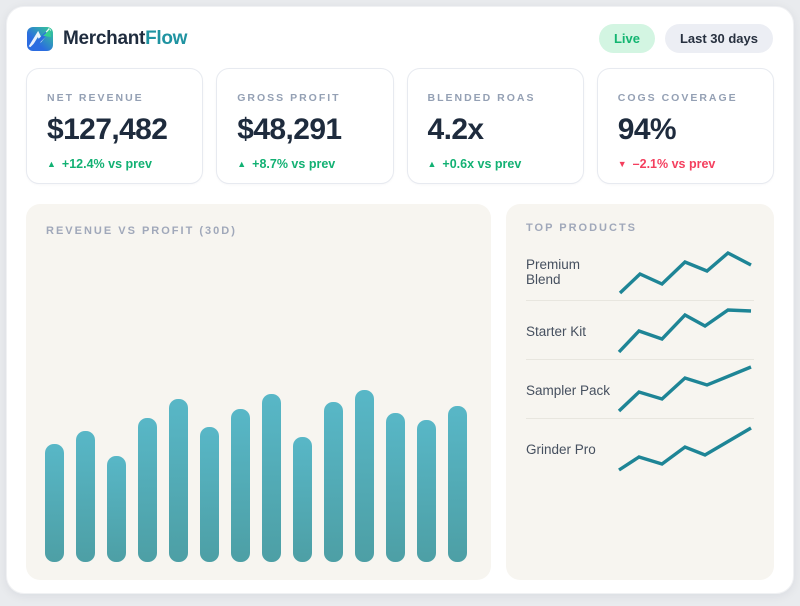 This screenshot has height=606, width=800. I want to click on product-row-sampler-pack: Sampler Pack, so click(640, 389).